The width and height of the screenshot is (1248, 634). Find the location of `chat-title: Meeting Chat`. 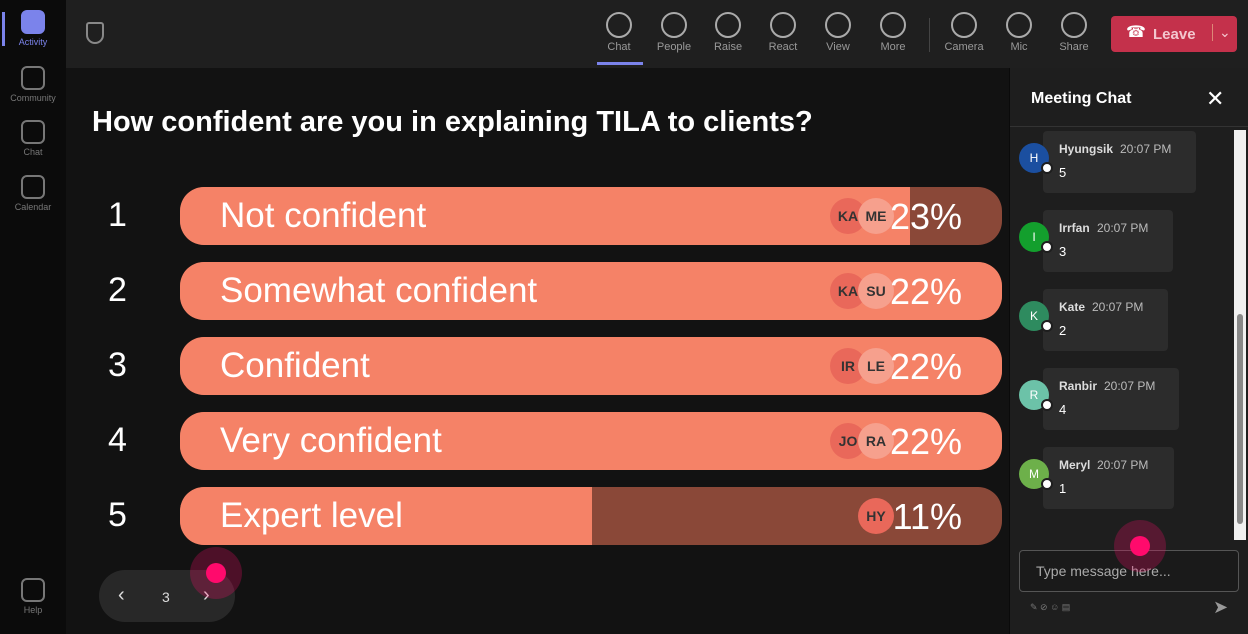

chat-title: Meeting Chat is located at coordinates (1081, 98).